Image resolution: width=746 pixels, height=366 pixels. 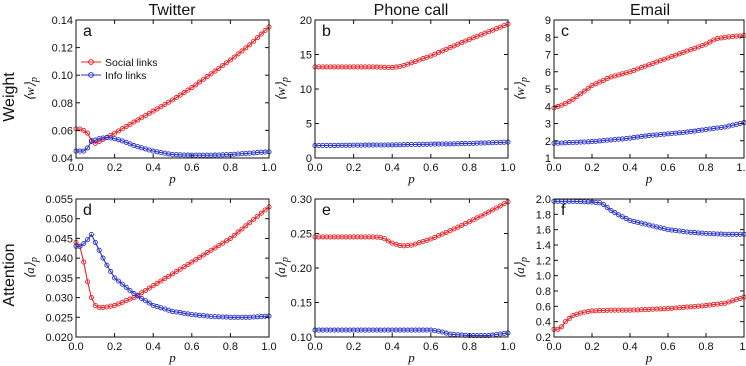 I want to click on y-tick-label: 6, so click(x=548, y=73).